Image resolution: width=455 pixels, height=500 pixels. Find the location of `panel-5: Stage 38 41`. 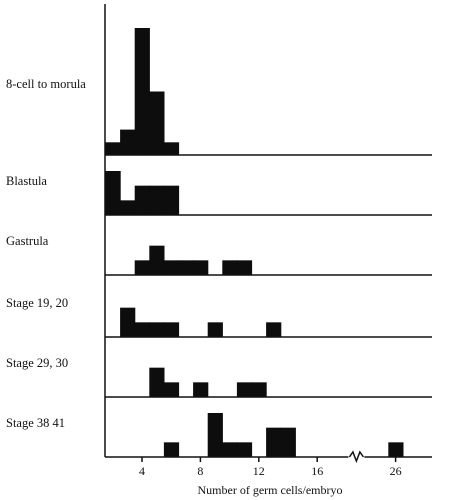

panel-5: Stage 38 41 is located at coordinates (219, 435).